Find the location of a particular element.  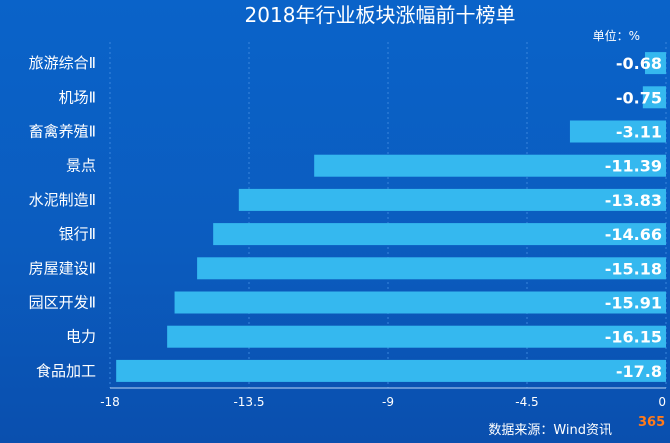

value-label: -16.15 is located at coordinates (633, 337).